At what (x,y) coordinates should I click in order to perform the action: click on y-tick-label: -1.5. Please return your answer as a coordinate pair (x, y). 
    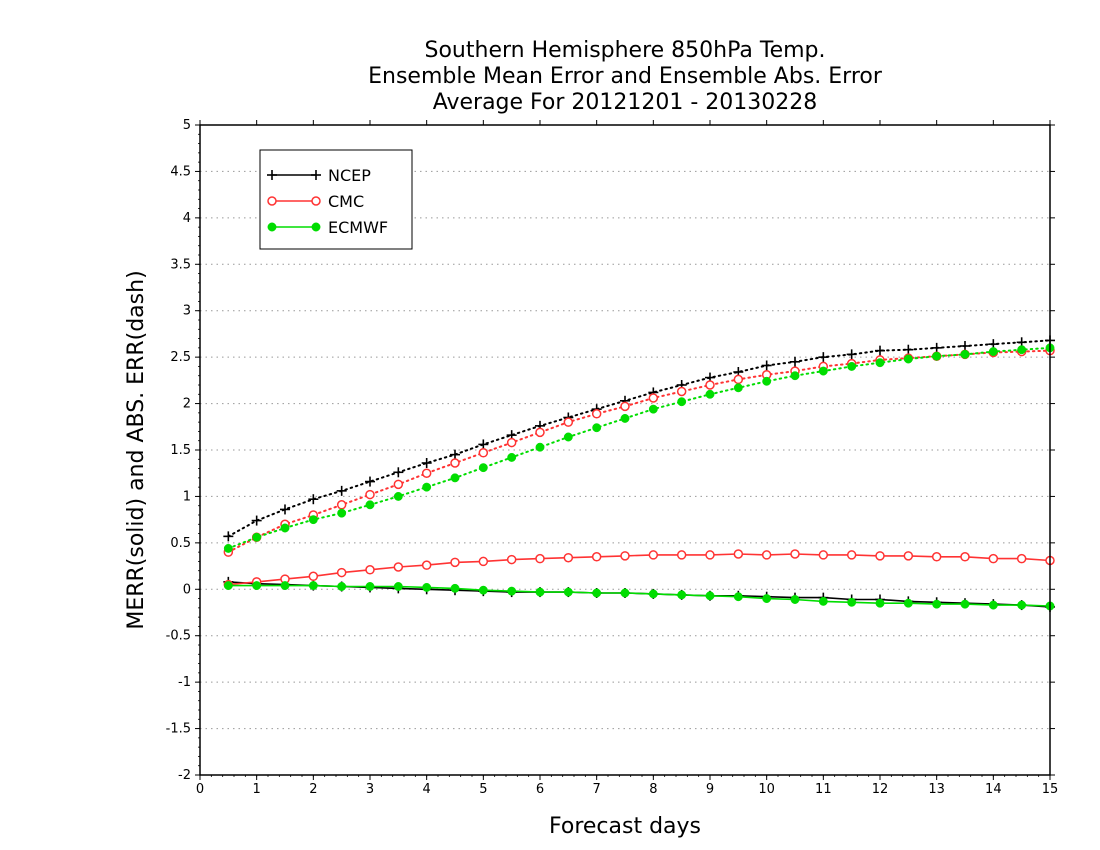
    Looking at the image, I should click on (178, 729).